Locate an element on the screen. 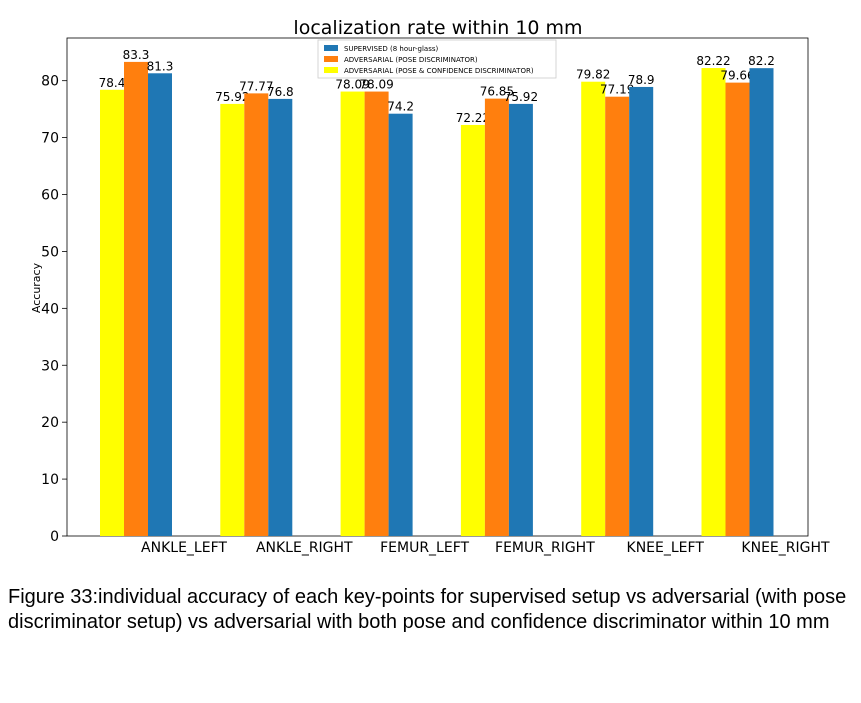 This screenshot has height=703, width=861. y-tick-label: 50 is located at coordinates (50, 252).